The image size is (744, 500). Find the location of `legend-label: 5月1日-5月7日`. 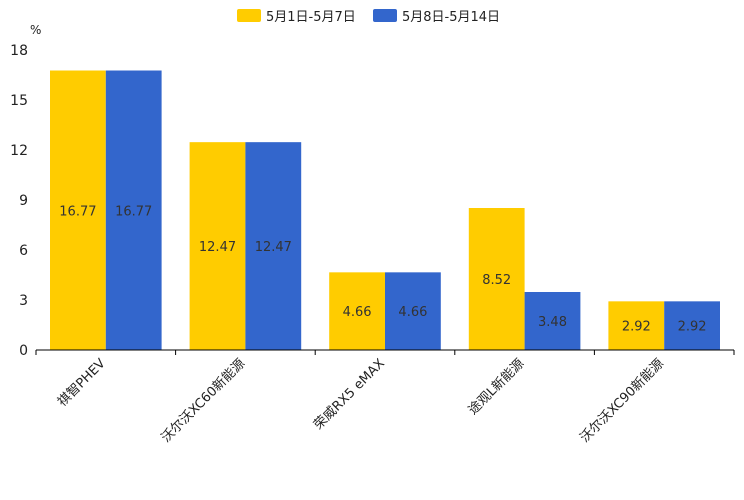

legend-label: 5月1日-5月7日 is located at coordinates (311, 17).